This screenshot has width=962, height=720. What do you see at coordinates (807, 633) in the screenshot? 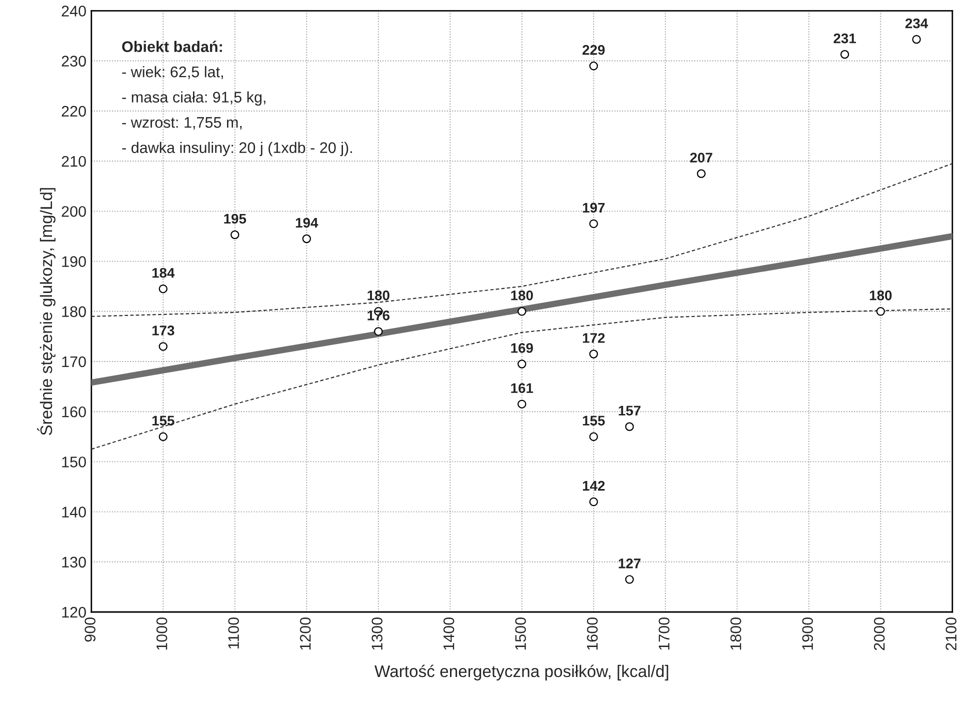
I see `x-tick-label: 1900` at bounding box center [807, 633].